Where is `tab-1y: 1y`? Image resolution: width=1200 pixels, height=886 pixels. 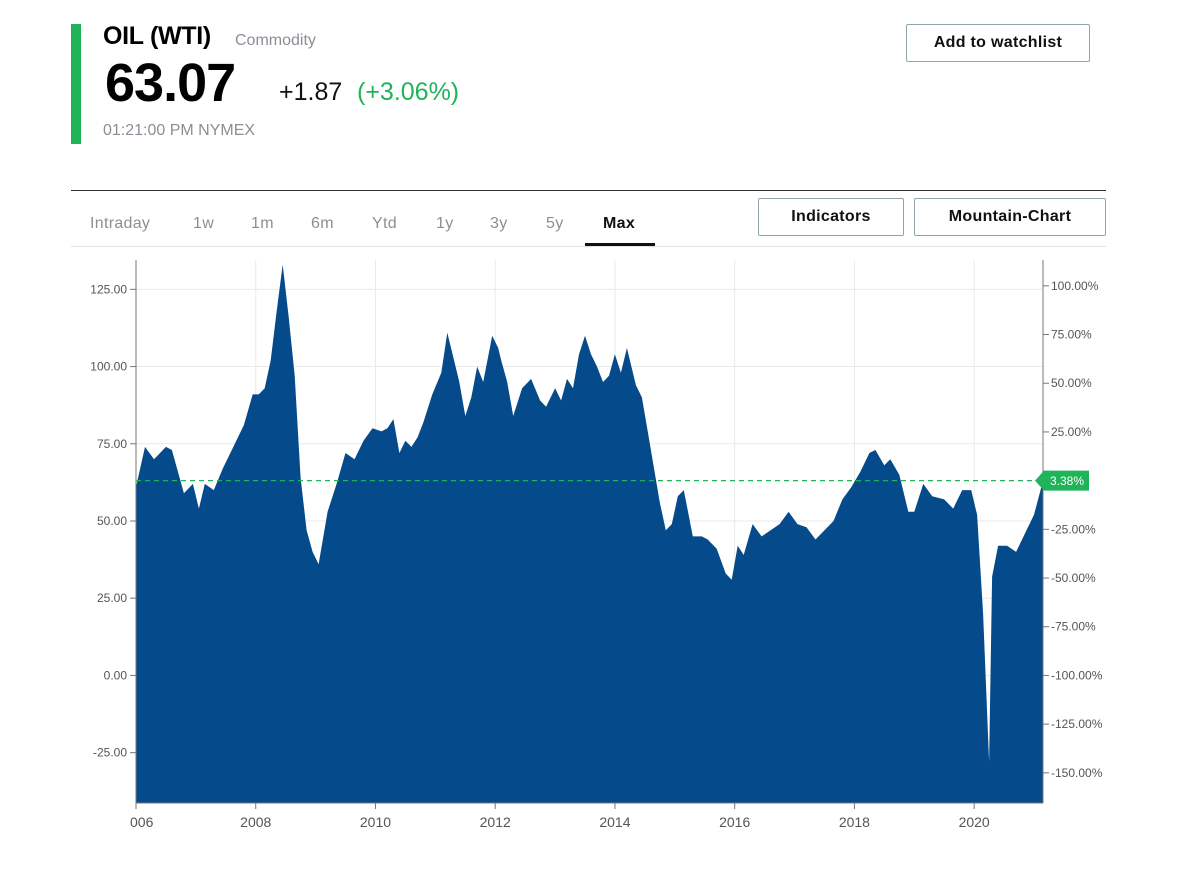
tab-1y: 1y is located at coordinates (445, 223).